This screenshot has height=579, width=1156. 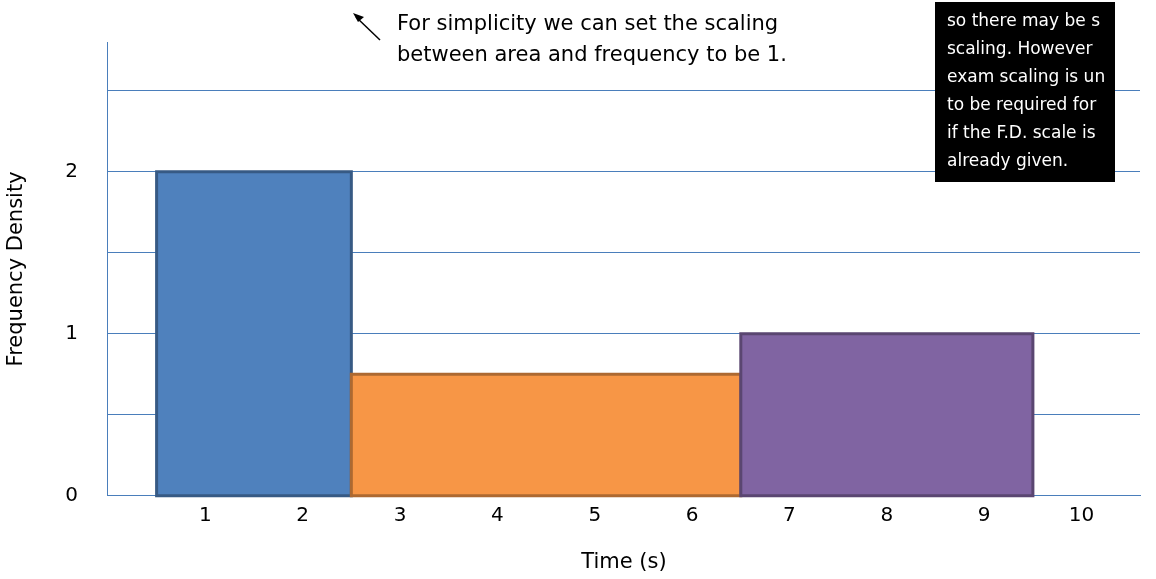 What do you see at coordinates (887, 514) in the screenshot?
I see `x-tick-label: 8` at bounding box center [887, 514].